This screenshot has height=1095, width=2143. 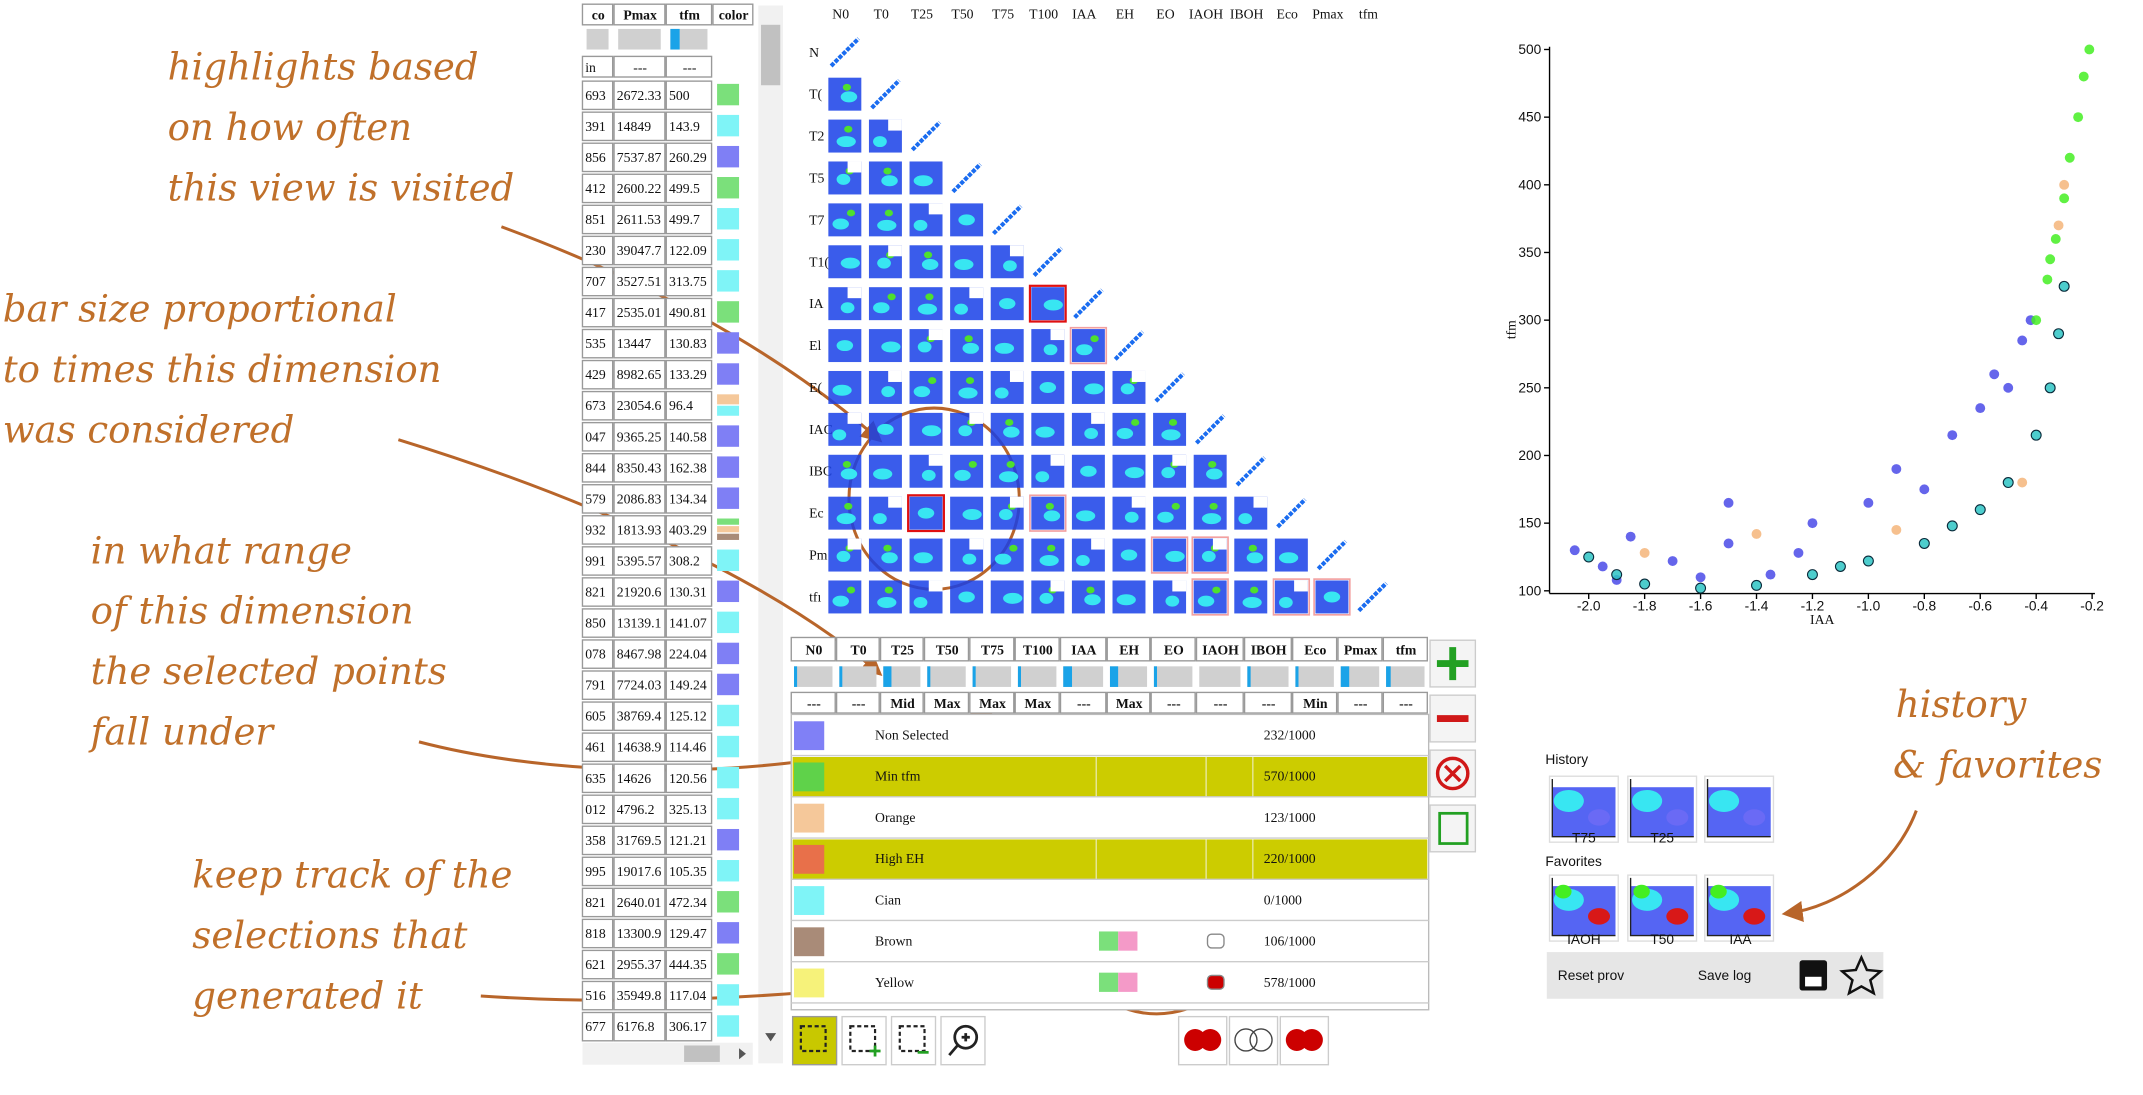 I want to click on table-value: 13447, so click(x=634, y=343).